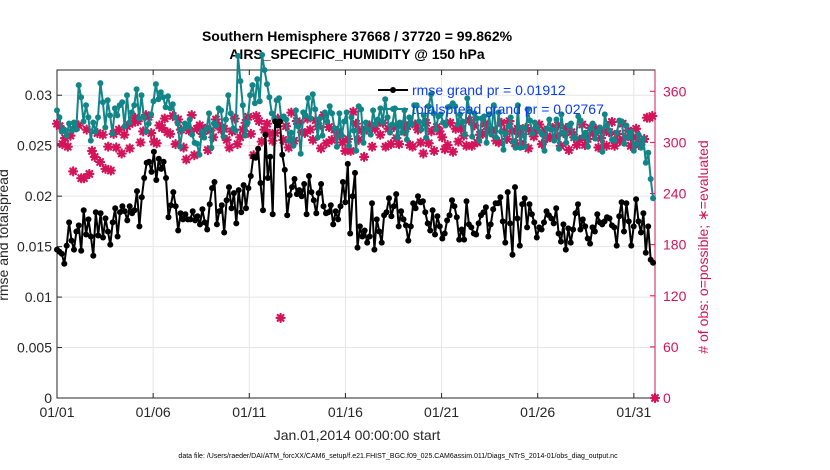  What do you see at coordinates (56, 412) in the screenshot?
I see `x-tick-label: 01/01` at bounding box center [56, 412].